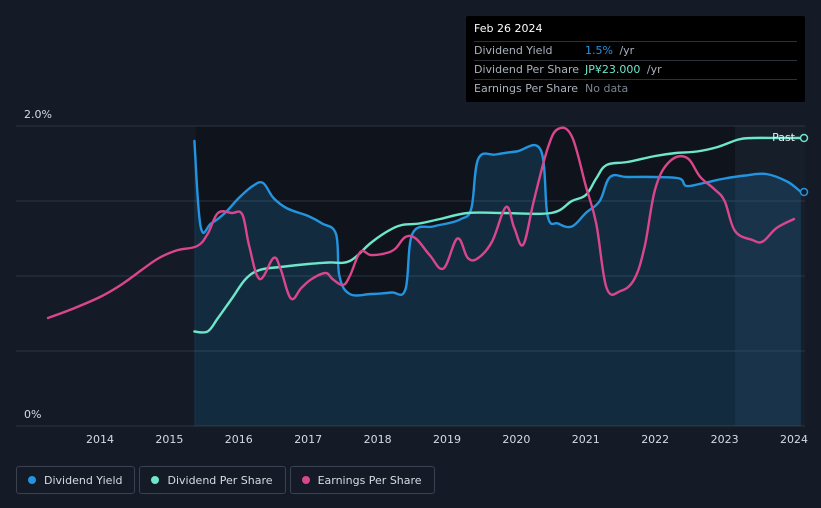  What do you see at coordinates (527, 69) in the screenshot?
I see `tooltip-label: Dividend Per Share` at bounding box center [527, 69].